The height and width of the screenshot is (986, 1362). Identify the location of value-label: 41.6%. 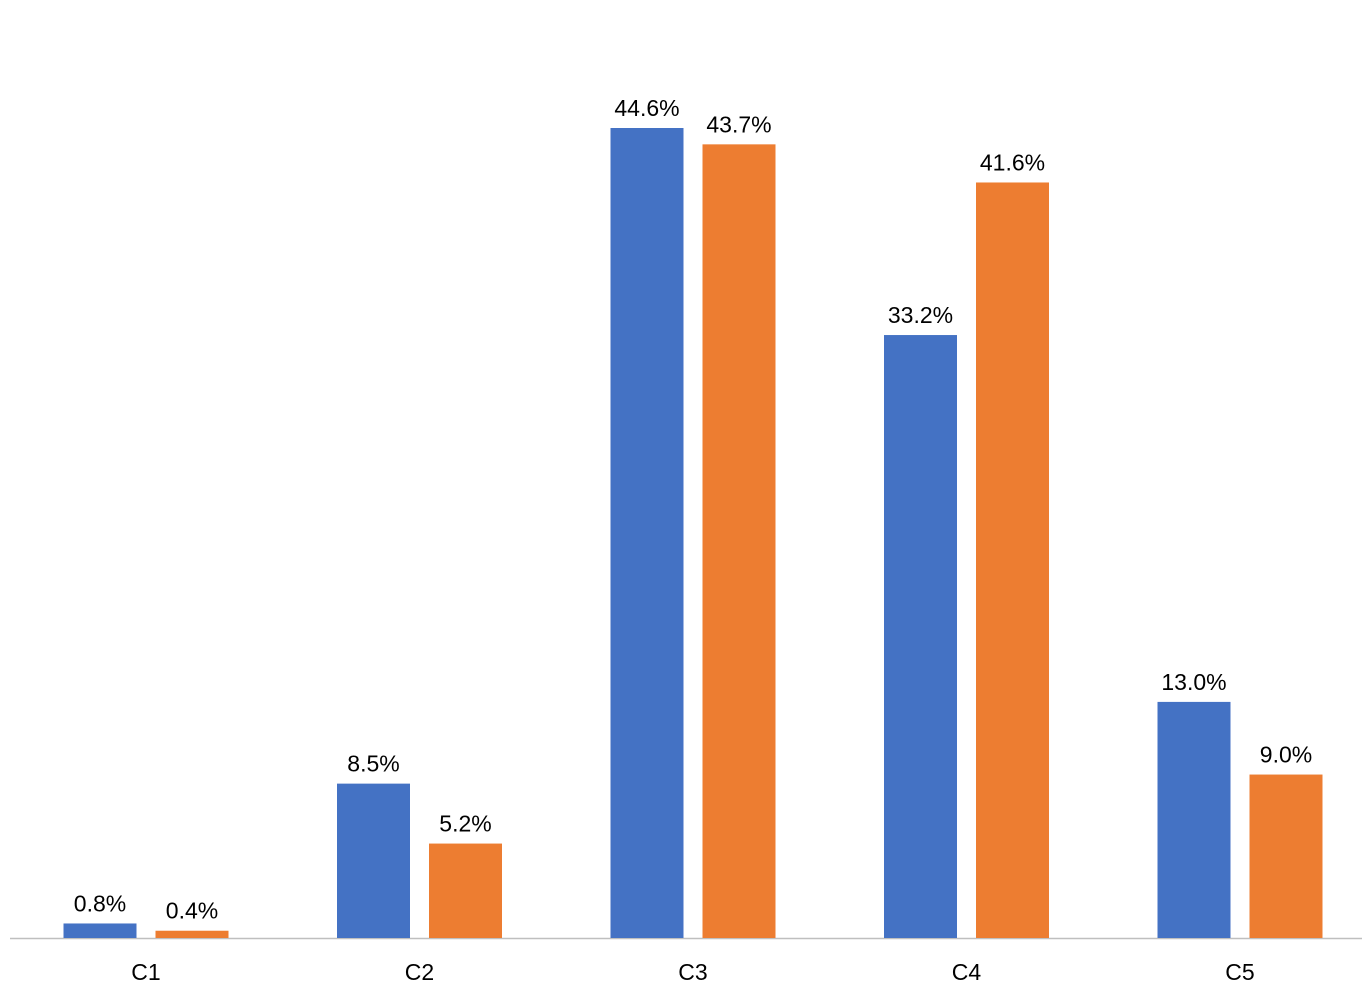
(1012, 162).